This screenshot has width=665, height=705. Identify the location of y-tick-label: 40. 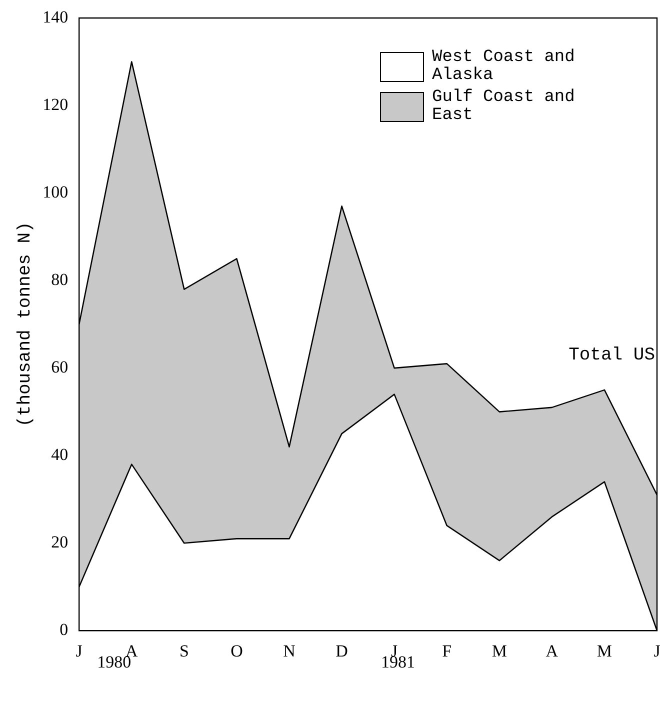
(59, 454).